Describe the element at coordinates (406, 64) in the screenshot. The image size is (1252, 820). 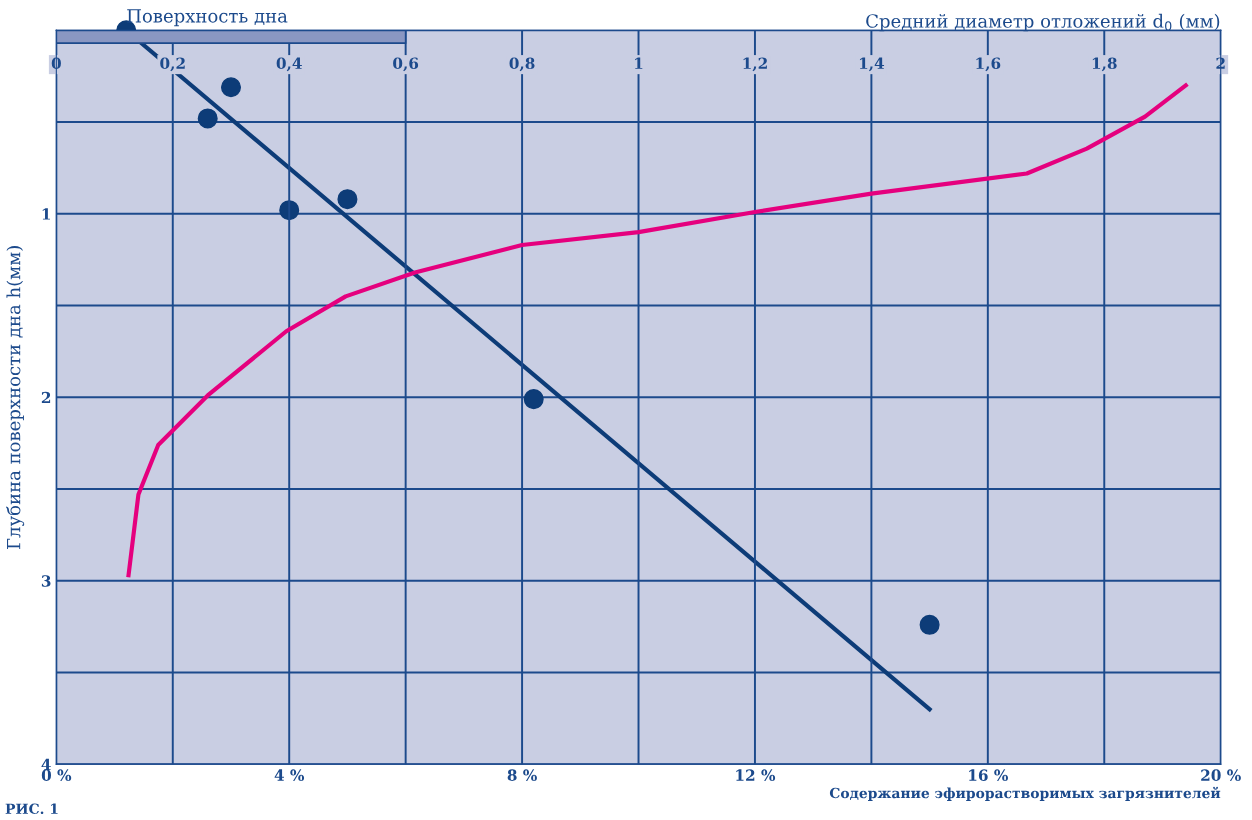
I see `x2-tick-label: 0,6` at that location.